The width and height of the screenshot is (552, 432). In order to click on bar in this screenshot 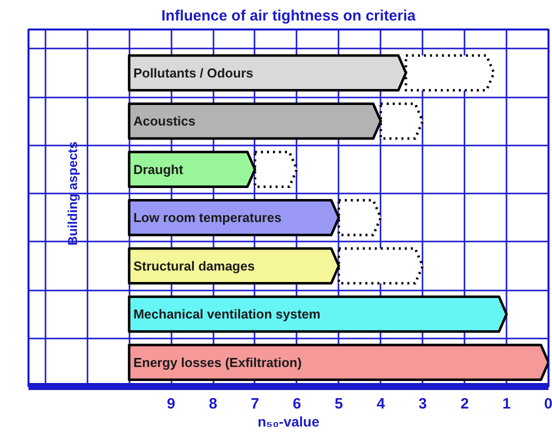, I will do `click(318, 314)`.